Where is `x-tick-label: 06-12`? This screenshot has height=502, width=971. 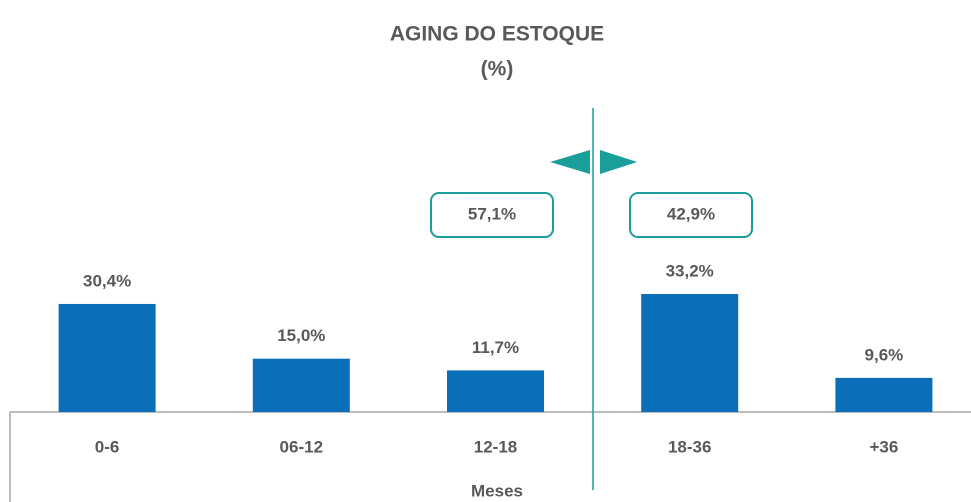 x-tick-label: 06-12 is located at coordinates (301, 446).